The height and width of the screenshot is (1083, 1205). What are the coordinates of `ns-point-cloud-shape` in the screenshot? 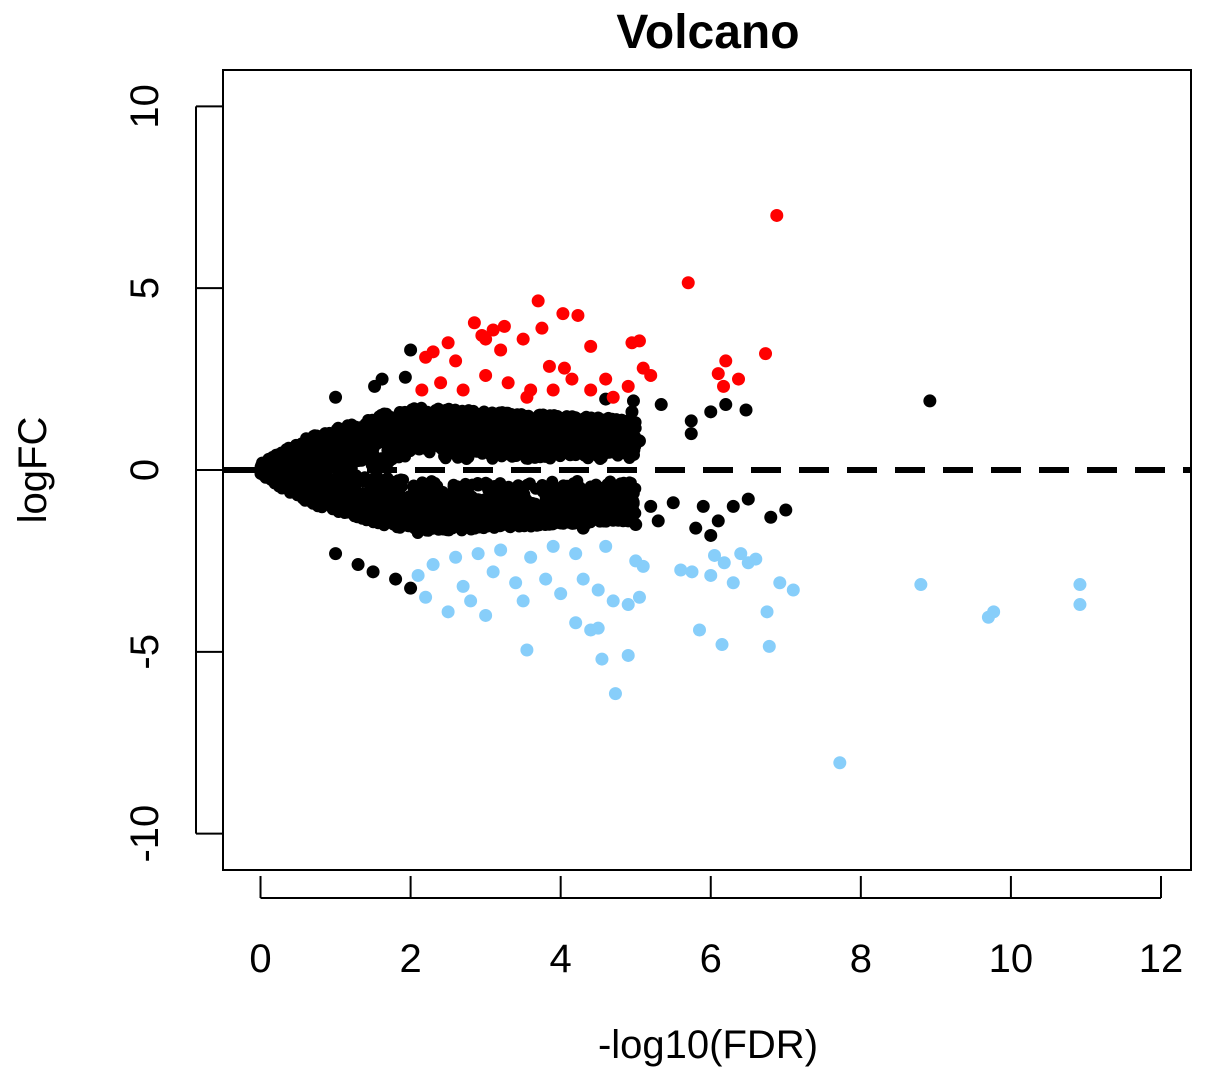 It's located at (448, 470).